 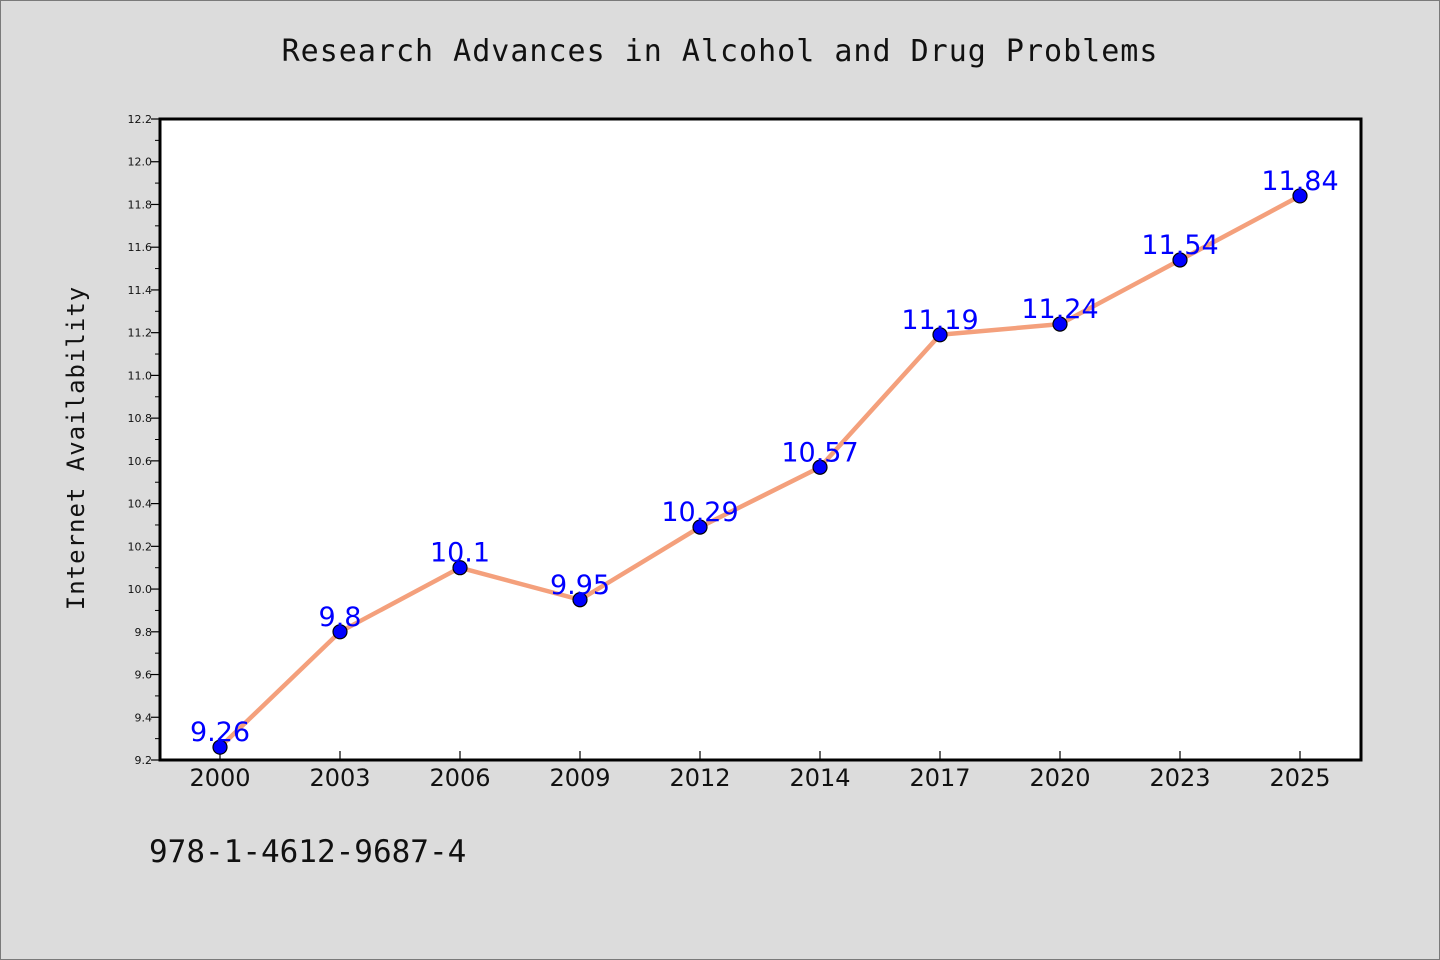 What do you see at coordinates (219, 778) in the screenshot?
I see `x-tick-label: 2000` at bounding box center [219, 778].